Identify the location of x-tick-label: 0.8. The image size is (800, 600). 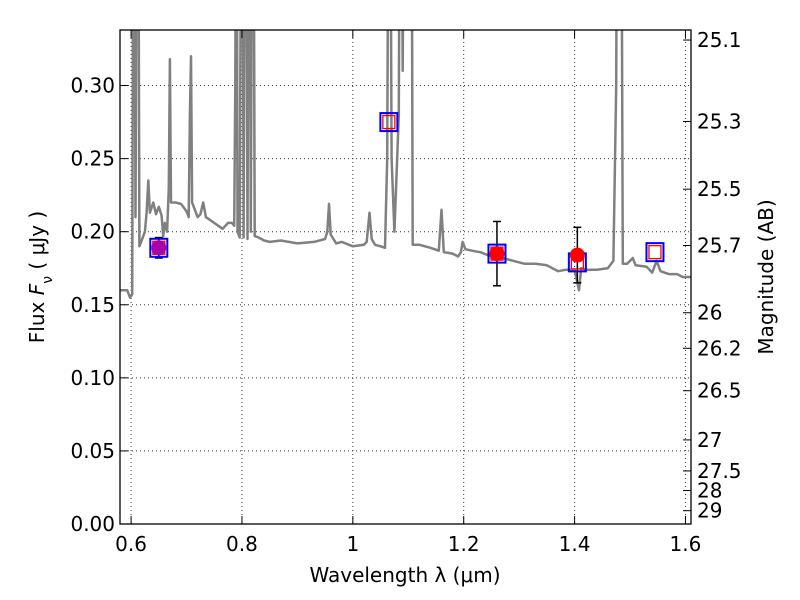
(242, 544).